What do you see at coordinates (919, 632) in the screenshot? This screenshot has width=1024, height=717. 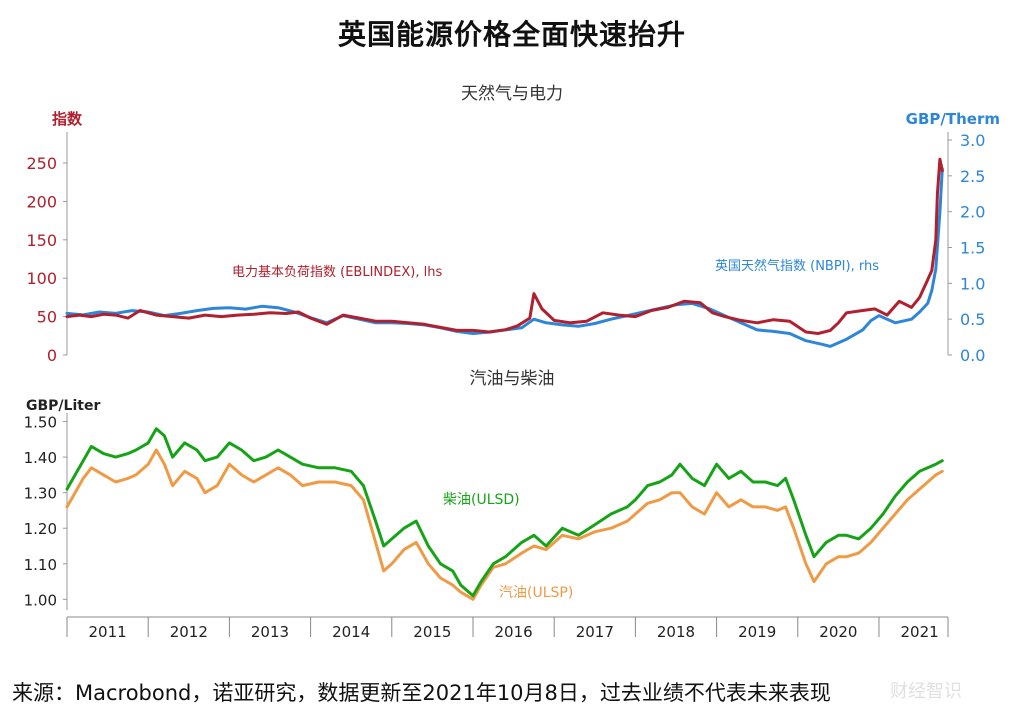 I see `x-tick-label: 2021` at bounding box center [919, 632].